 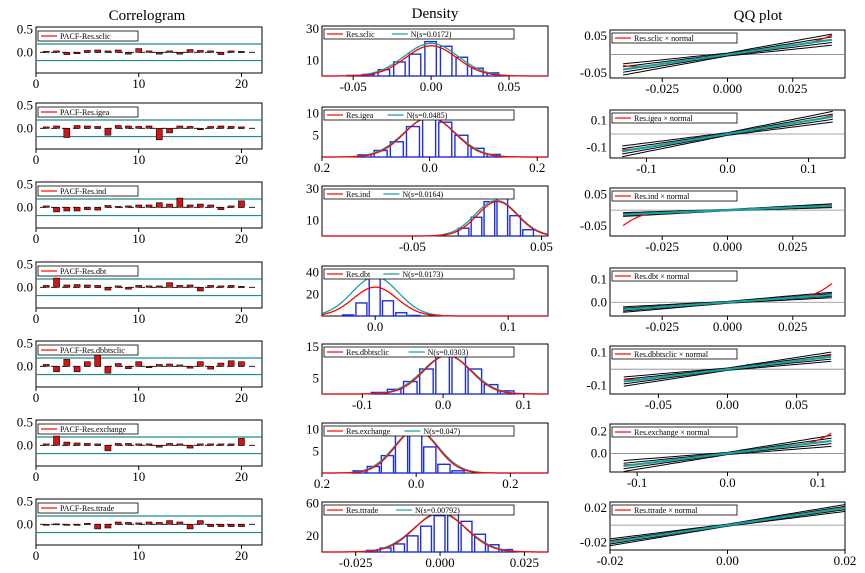 I want to click on density-panel-1: Res.igea N(s=0.0485) 10 5 0.2 0.0 0.2, so click(x=427, y=140).